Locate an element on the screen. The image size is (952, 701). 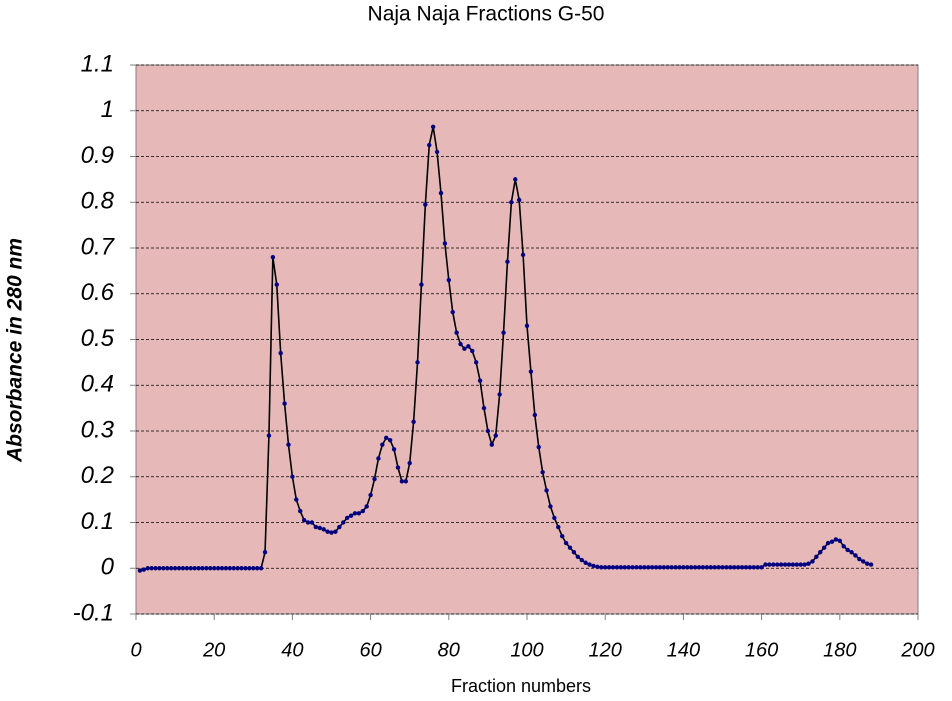
x-tick-label: 140 is located at coordinates (683, 650).